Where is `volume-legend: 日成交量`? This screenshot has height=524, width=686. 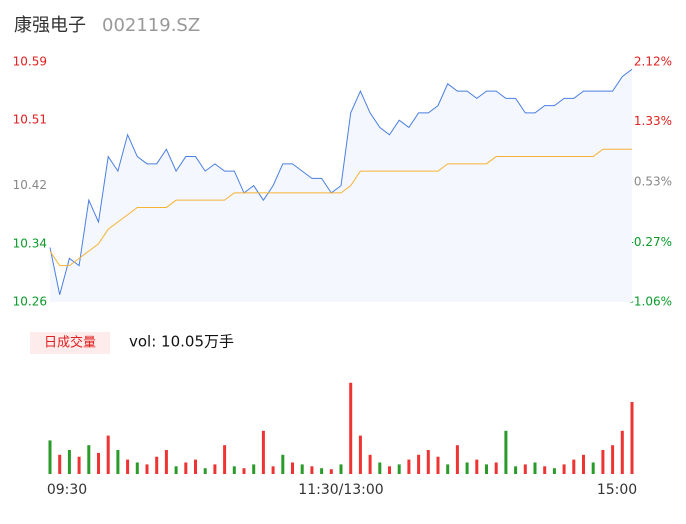
volume-legend: 日成交量 is located at coordinates (70, 343).